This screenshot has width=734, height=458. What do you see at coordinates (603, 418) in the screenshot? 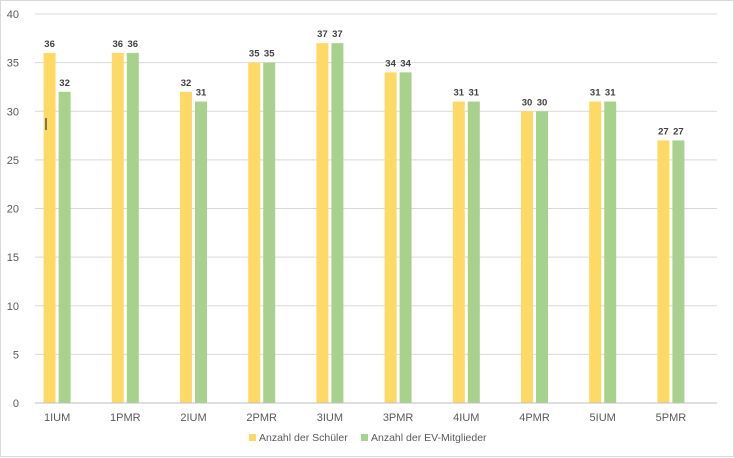
I see `x-tick-label: 5IUM` at bounding box center [603, 418].